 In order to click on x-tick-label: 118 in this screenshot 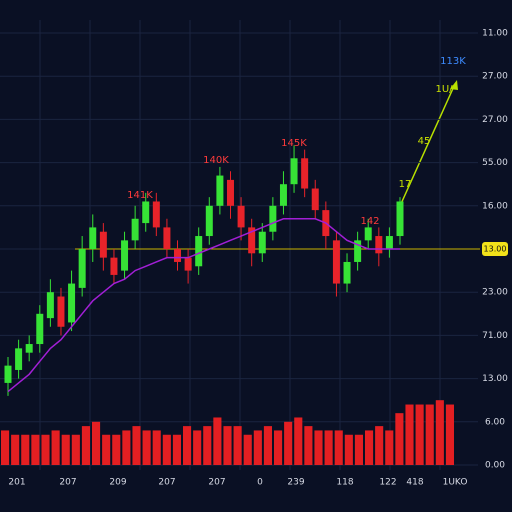, I will do `click(344, 483)`.